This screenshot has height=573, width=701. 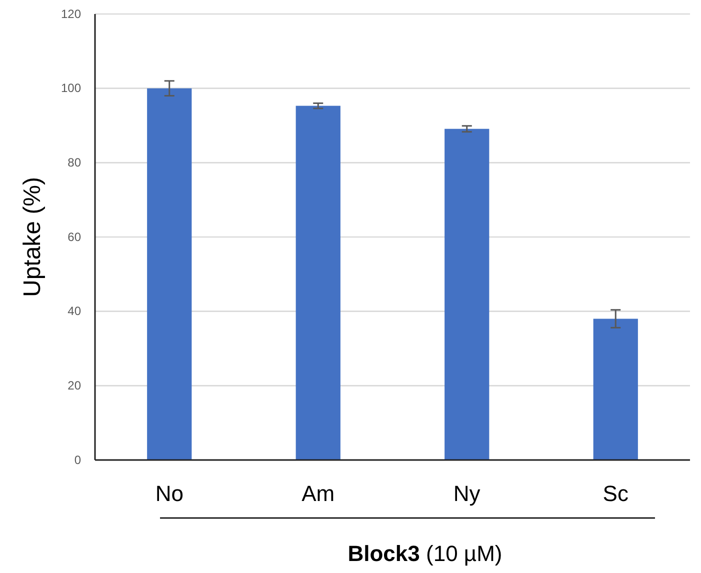 I want to click on y-tick-label: 0, so click(x=78, y=459).